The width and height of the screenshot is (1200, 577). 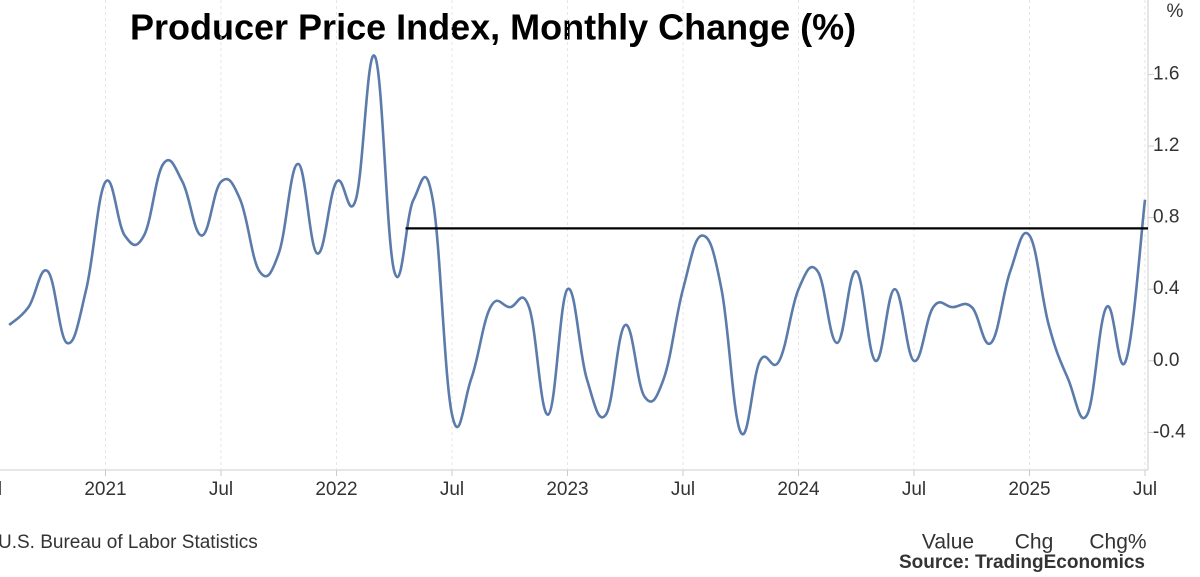 What do you see at coordinates (129, 542) in the screenshot?
I see `source-left: U.S. Bureau of Labor Statistics` at bounding box center [129, 542].